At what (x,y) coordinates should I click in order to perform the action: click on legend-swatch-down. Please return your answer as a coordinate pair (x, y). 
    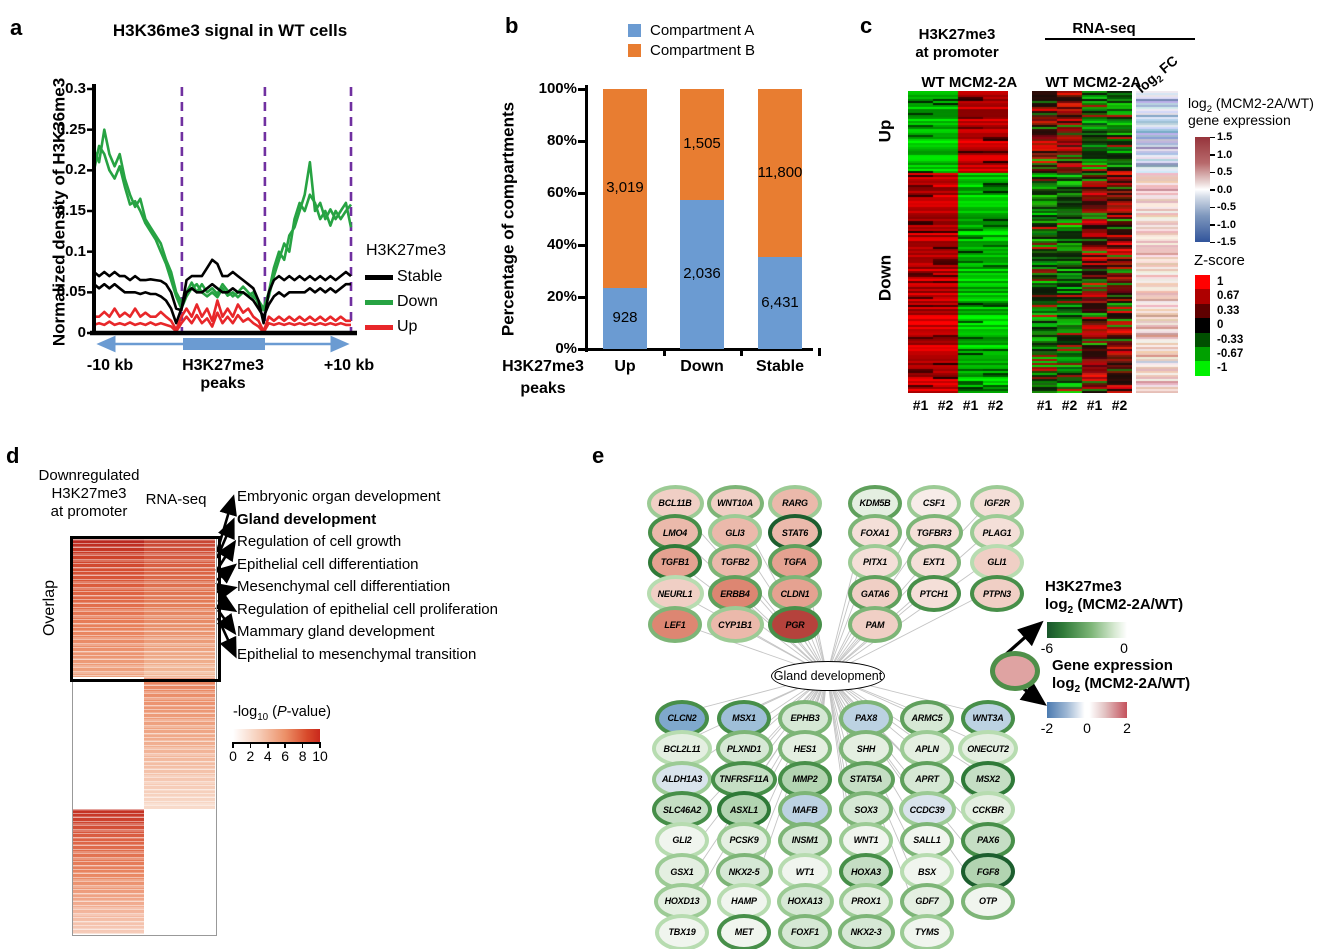
    Looking at the image, I should click on (379, 302).